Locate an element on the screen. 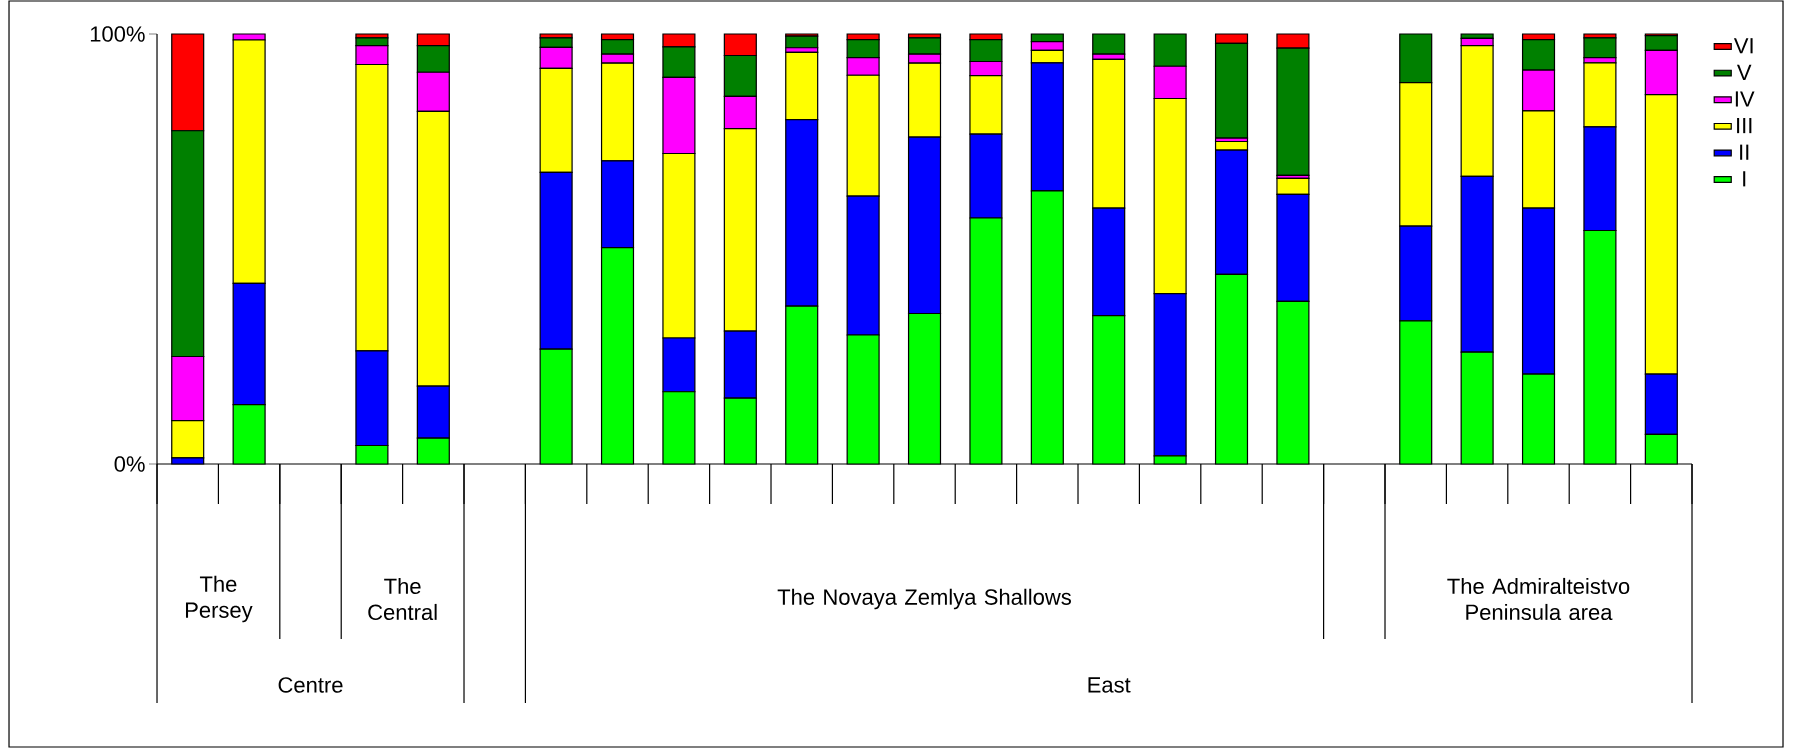 The image size is (1796, 756). text: Centre is located at coordinates (310, 685).